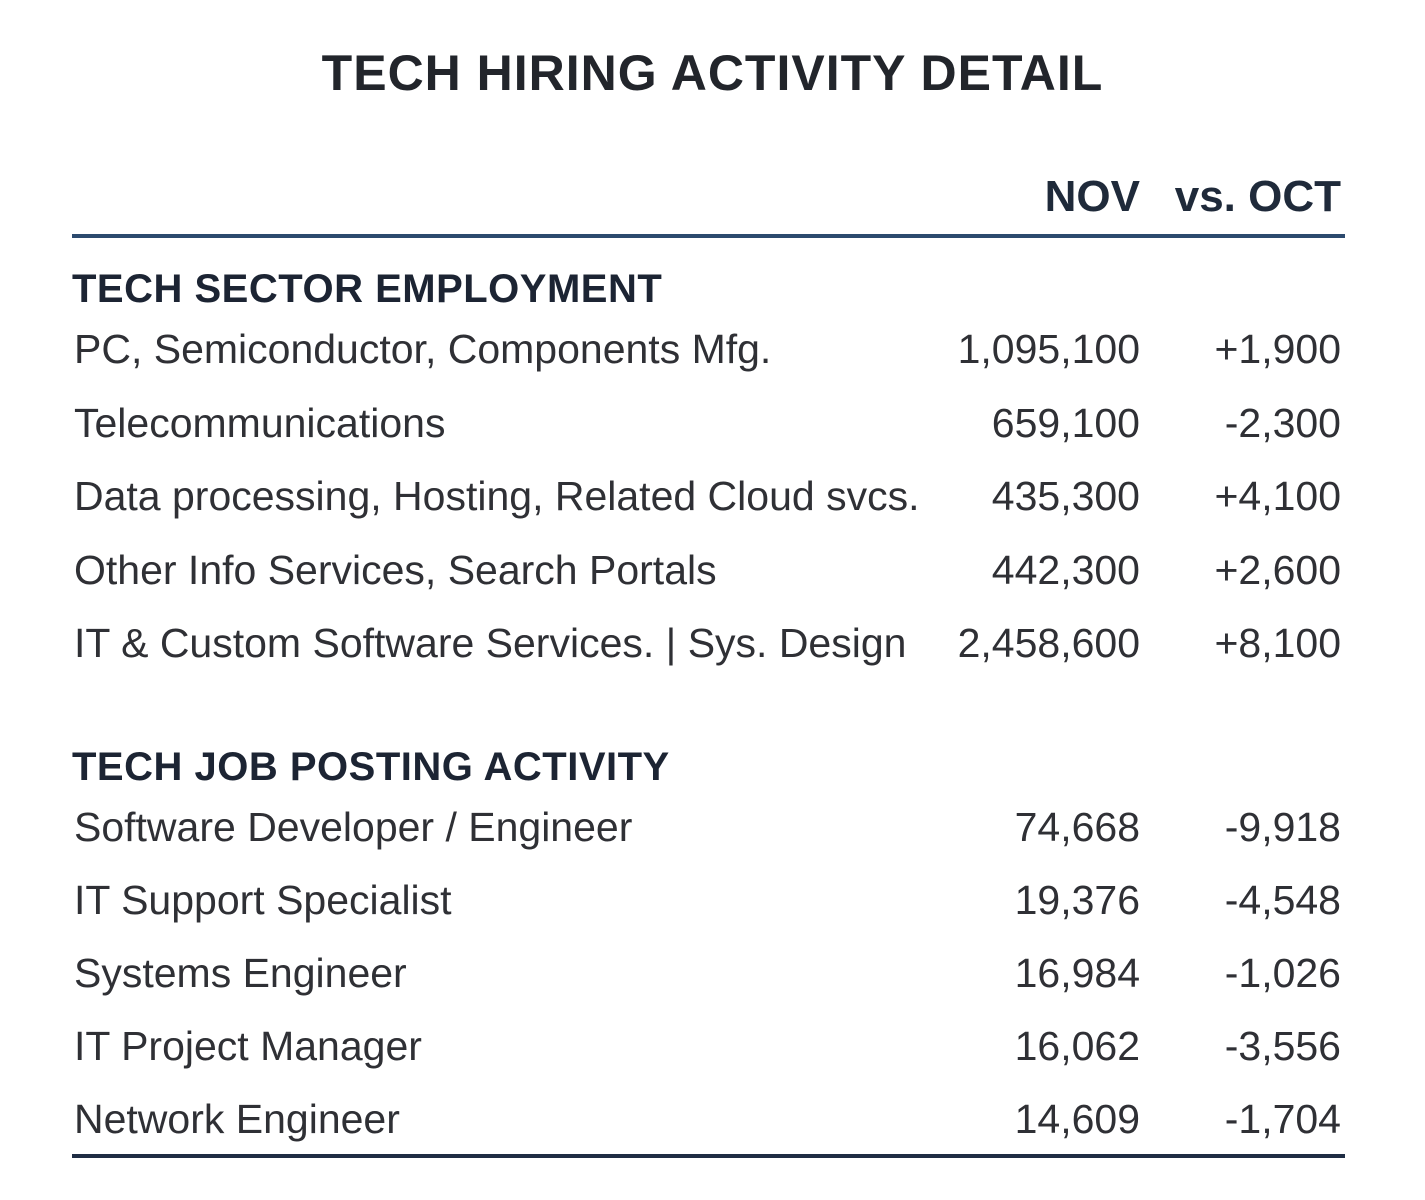 This screenshot has width=1425, height=1200. What do you see at coordinates (1065, 422) in the screenshot?
I see `row-nov-value: 659,100` at bounding box center [1065, 422].